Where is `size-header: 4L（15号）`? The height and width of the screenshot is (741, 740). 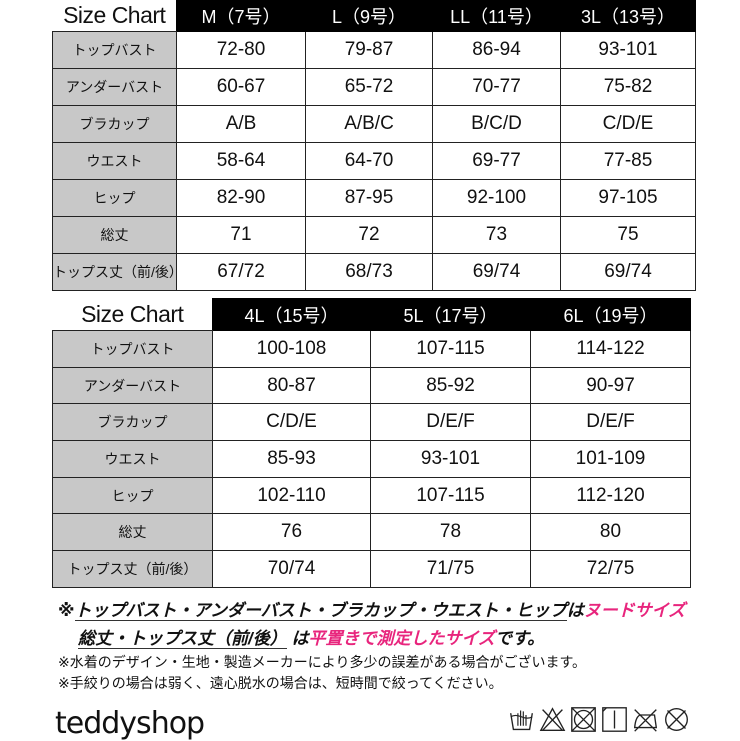
size-header: 4L（15号） is located at coordinates (291, 314).